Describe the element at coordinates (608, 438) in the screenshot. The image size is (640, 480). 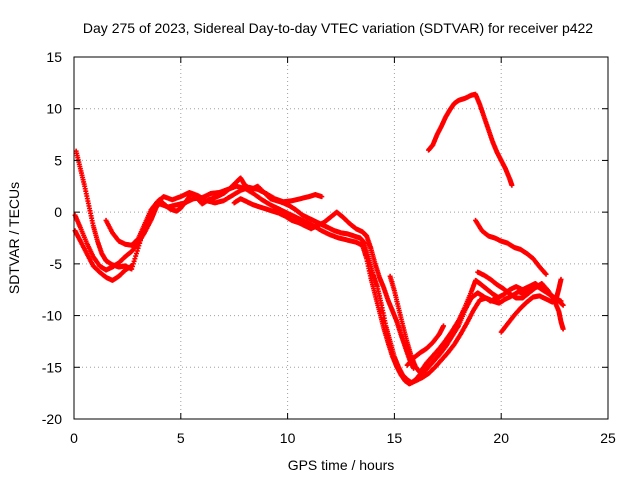
I see `x-tick-label: 25` at that location.